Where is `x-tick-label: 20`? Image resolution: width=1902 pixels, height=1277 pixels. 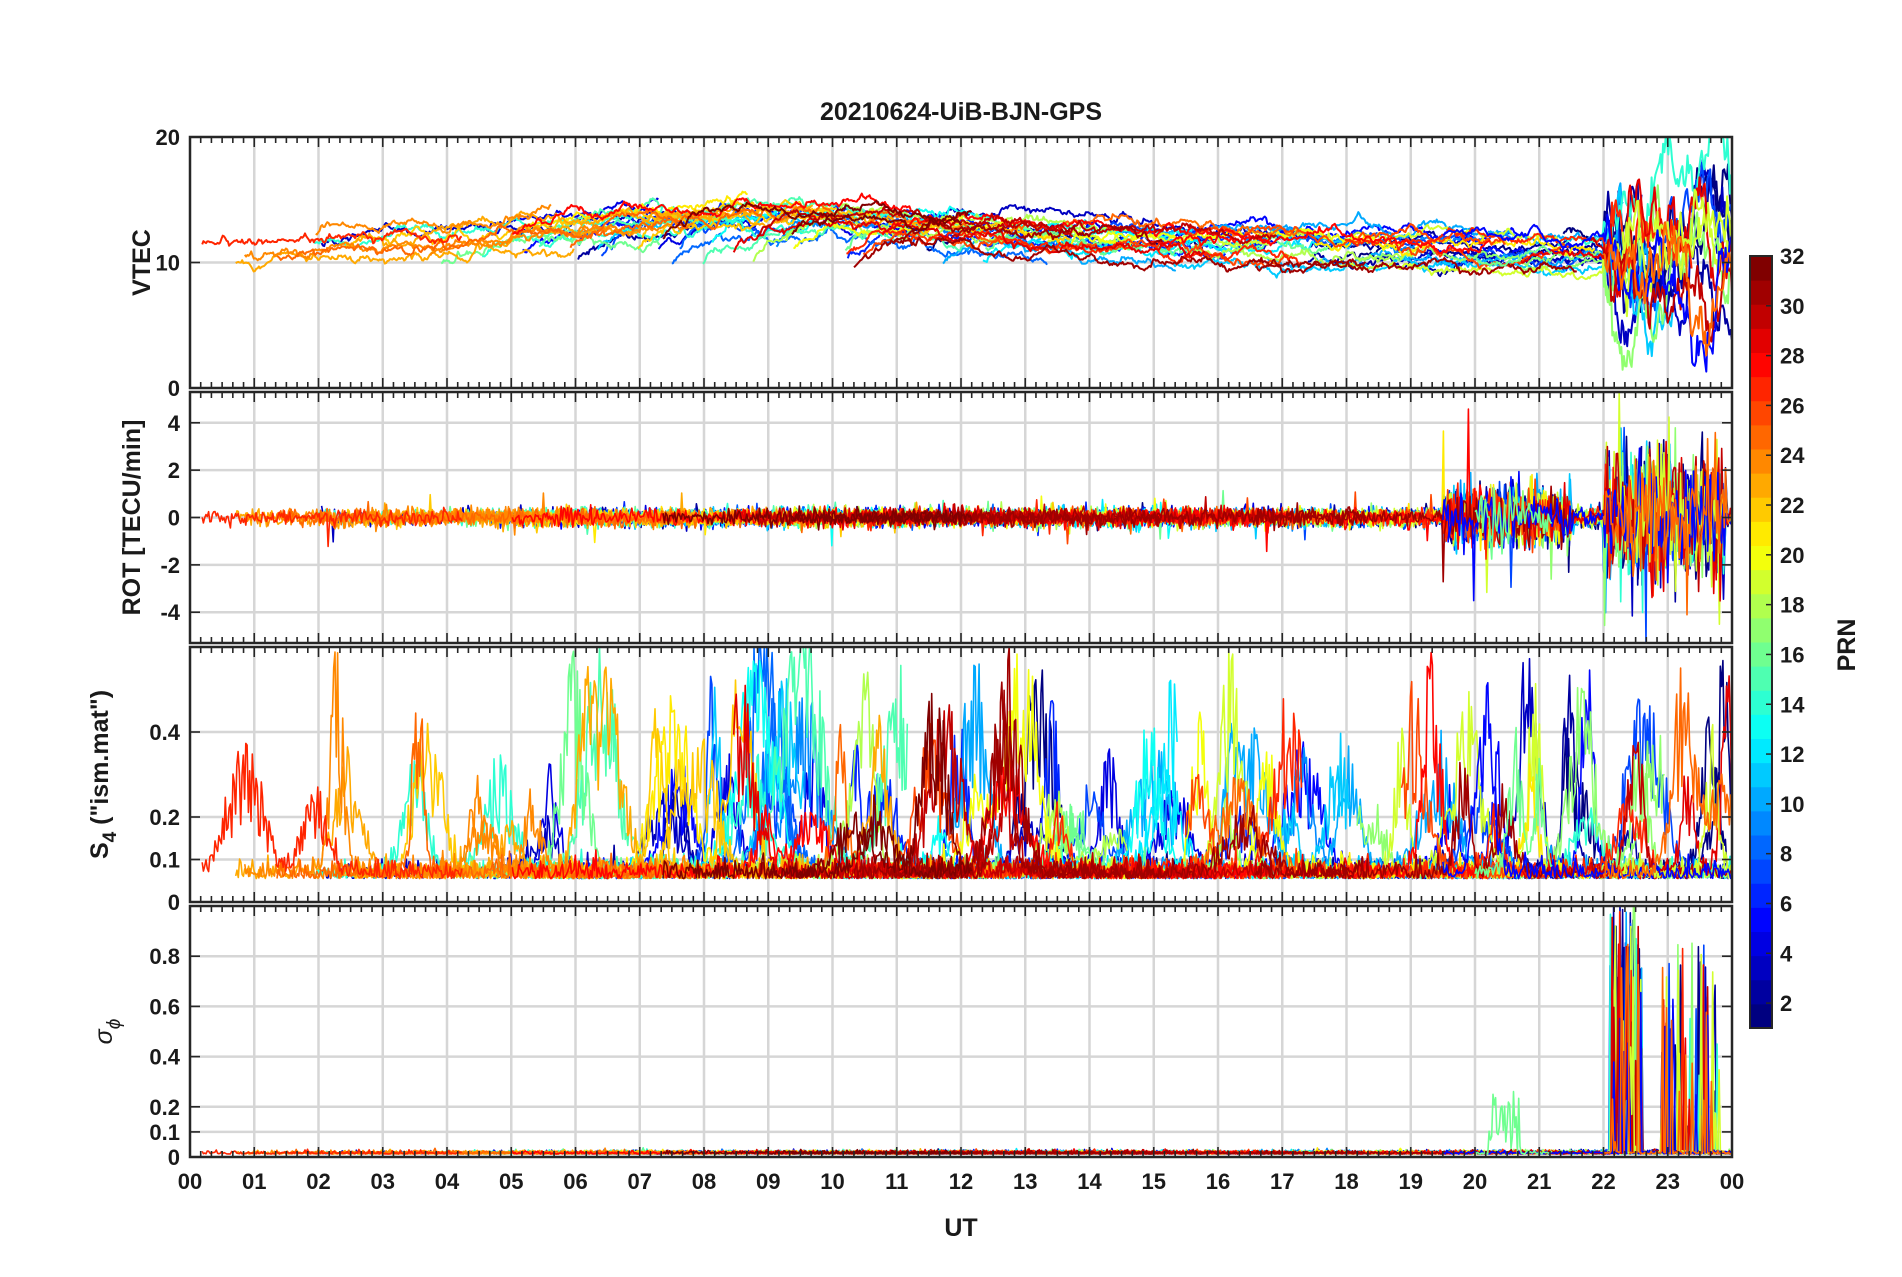
x-tick-label: 20 is located at coordinates (1475, 1181).